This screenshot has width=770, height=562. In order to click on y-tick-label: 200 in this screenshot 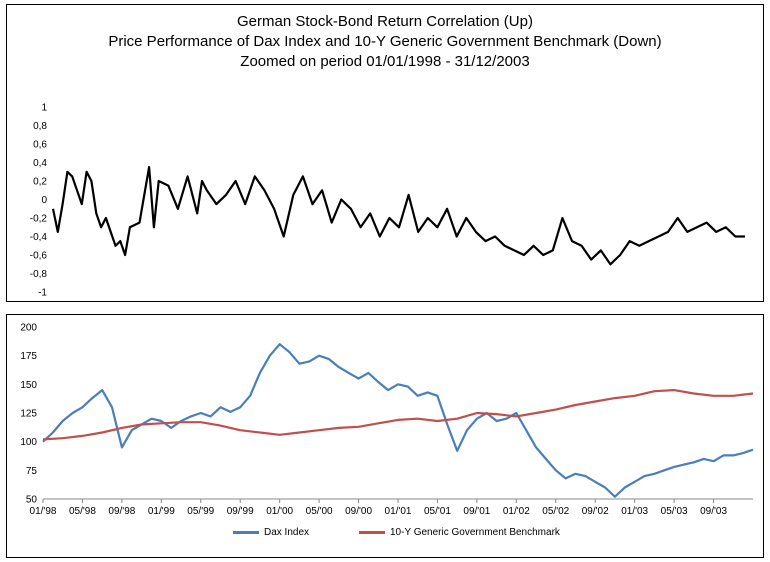, I will do `click(28, 328)`.